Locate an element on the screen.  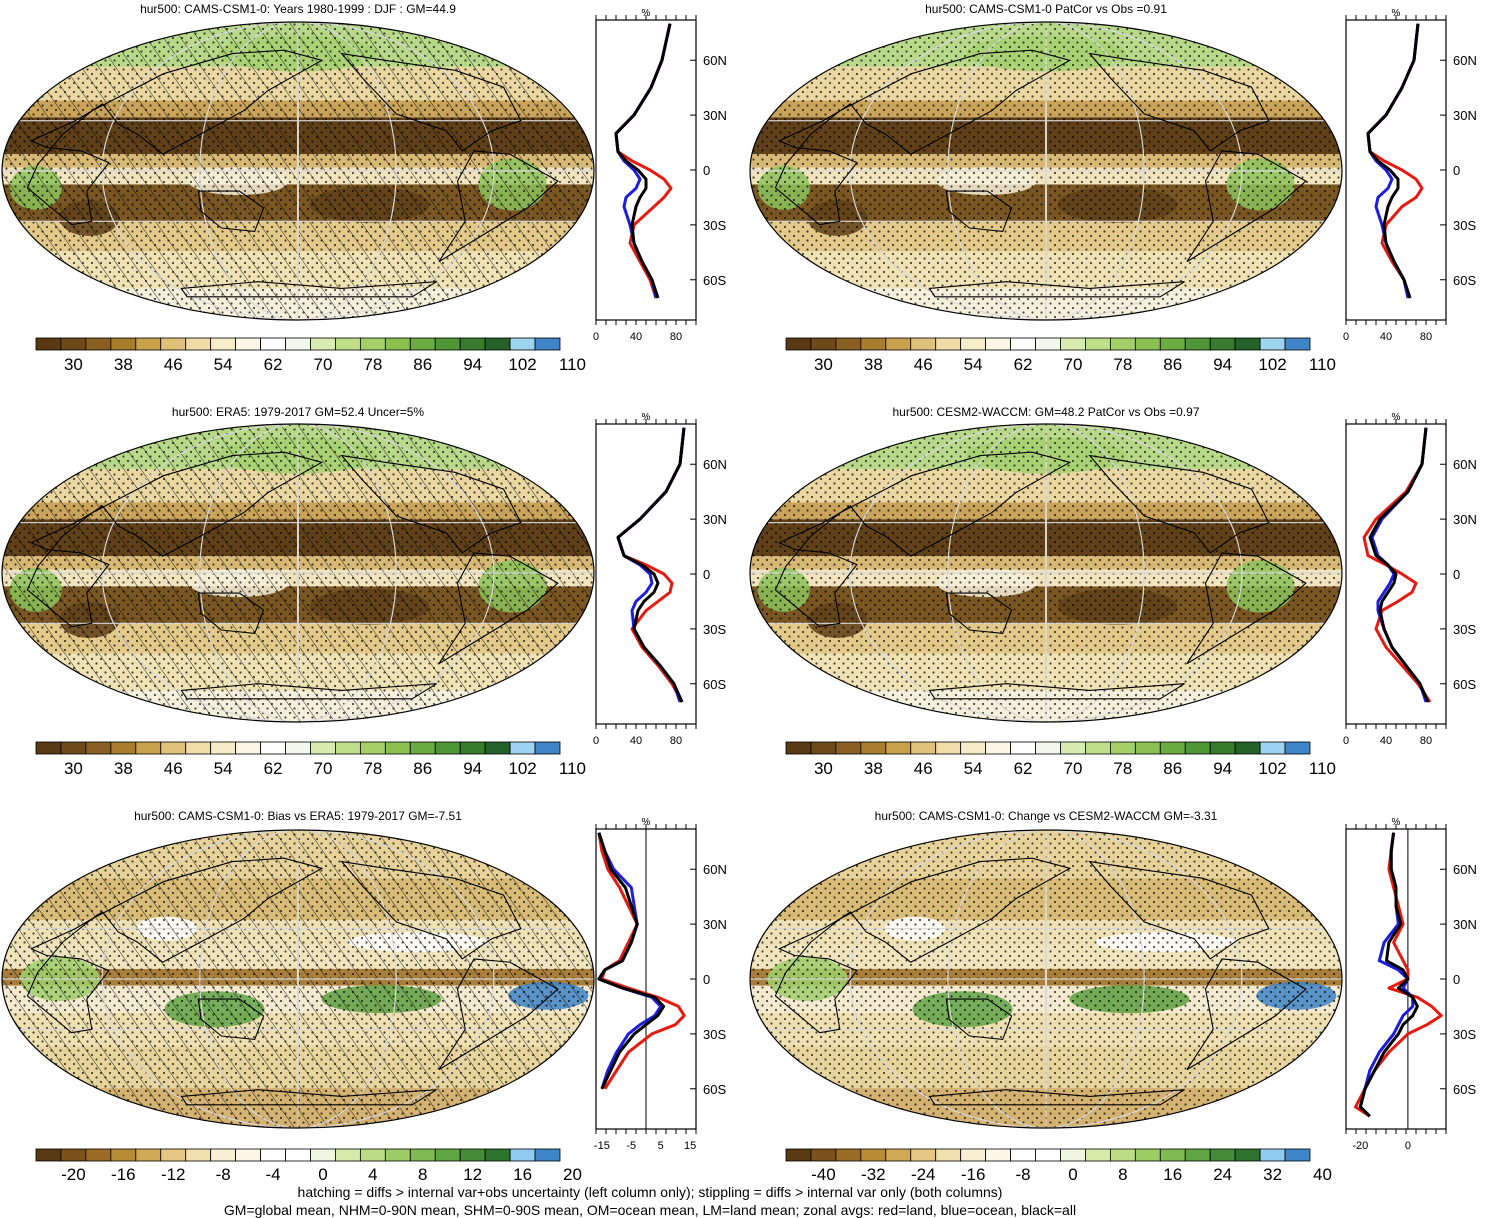
colorbar-tick-label: -16 is located at coordinates (973, 1174).